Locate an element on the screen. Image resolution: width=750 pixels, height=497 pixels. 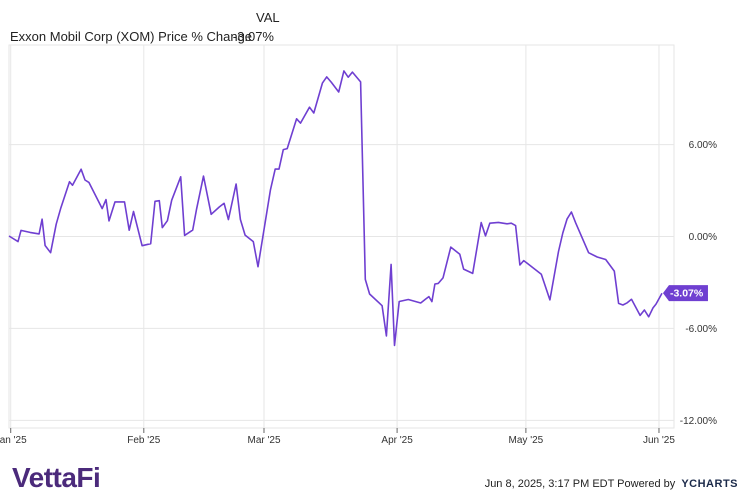
footer-timestamp: Jun 8, 2025, 3:17 PM EDT Powered by is located at coordinates (580, 484).